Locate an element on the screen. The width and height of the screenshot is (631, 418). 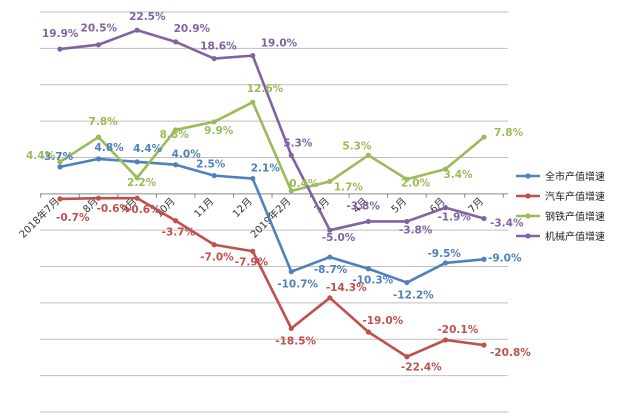
data-label: 12.6% is located at coordinates (265, 89).